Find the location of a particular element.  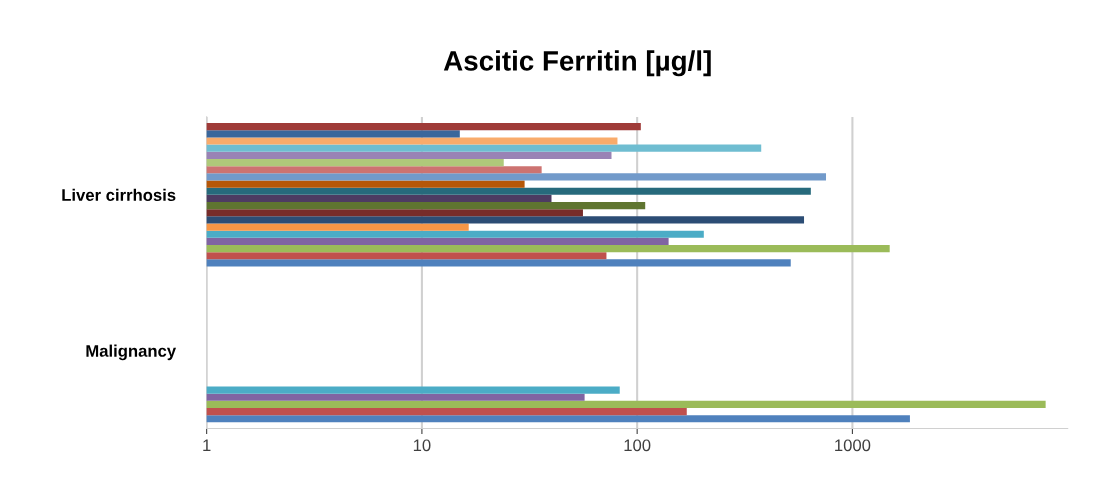

chart-title: Ascitic Ferritin [µg/l] is located at coordinates (577, 63).